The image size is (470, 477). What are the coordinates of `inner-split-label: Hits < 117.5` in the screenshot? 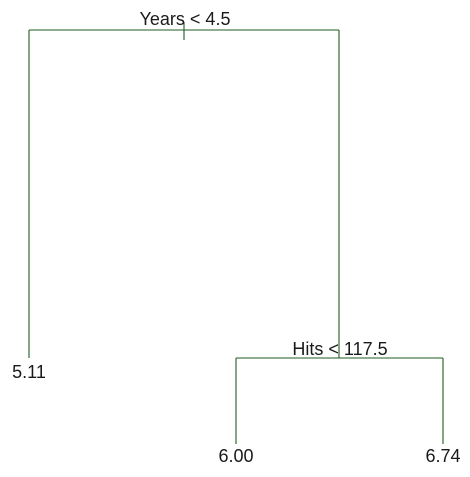 It's located at (339, 349).